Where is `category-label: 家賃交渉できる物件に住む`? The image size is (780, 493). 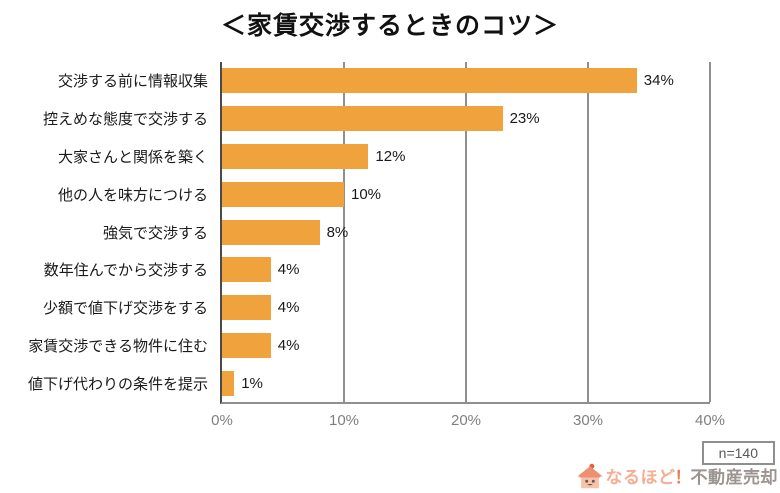 category-label: 家賃交渉できる物件に住む is located at coordinates (118, 346).